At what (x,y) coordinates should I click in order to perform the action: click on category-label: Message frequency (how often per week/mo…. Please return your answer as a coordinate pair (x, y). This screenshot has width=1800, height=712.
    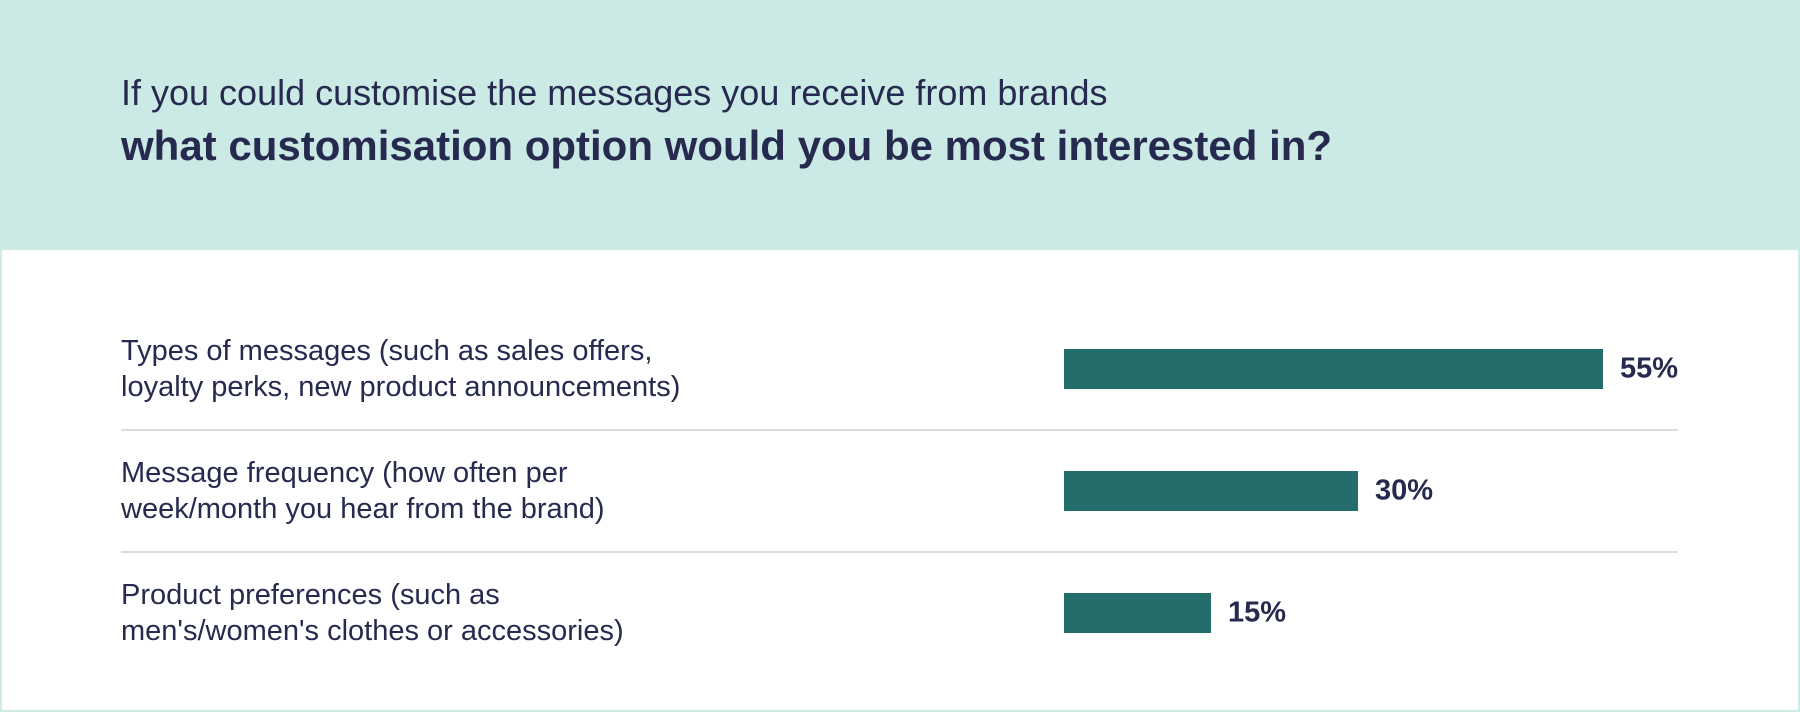
    Looking at the image, I should click on (363, 491).